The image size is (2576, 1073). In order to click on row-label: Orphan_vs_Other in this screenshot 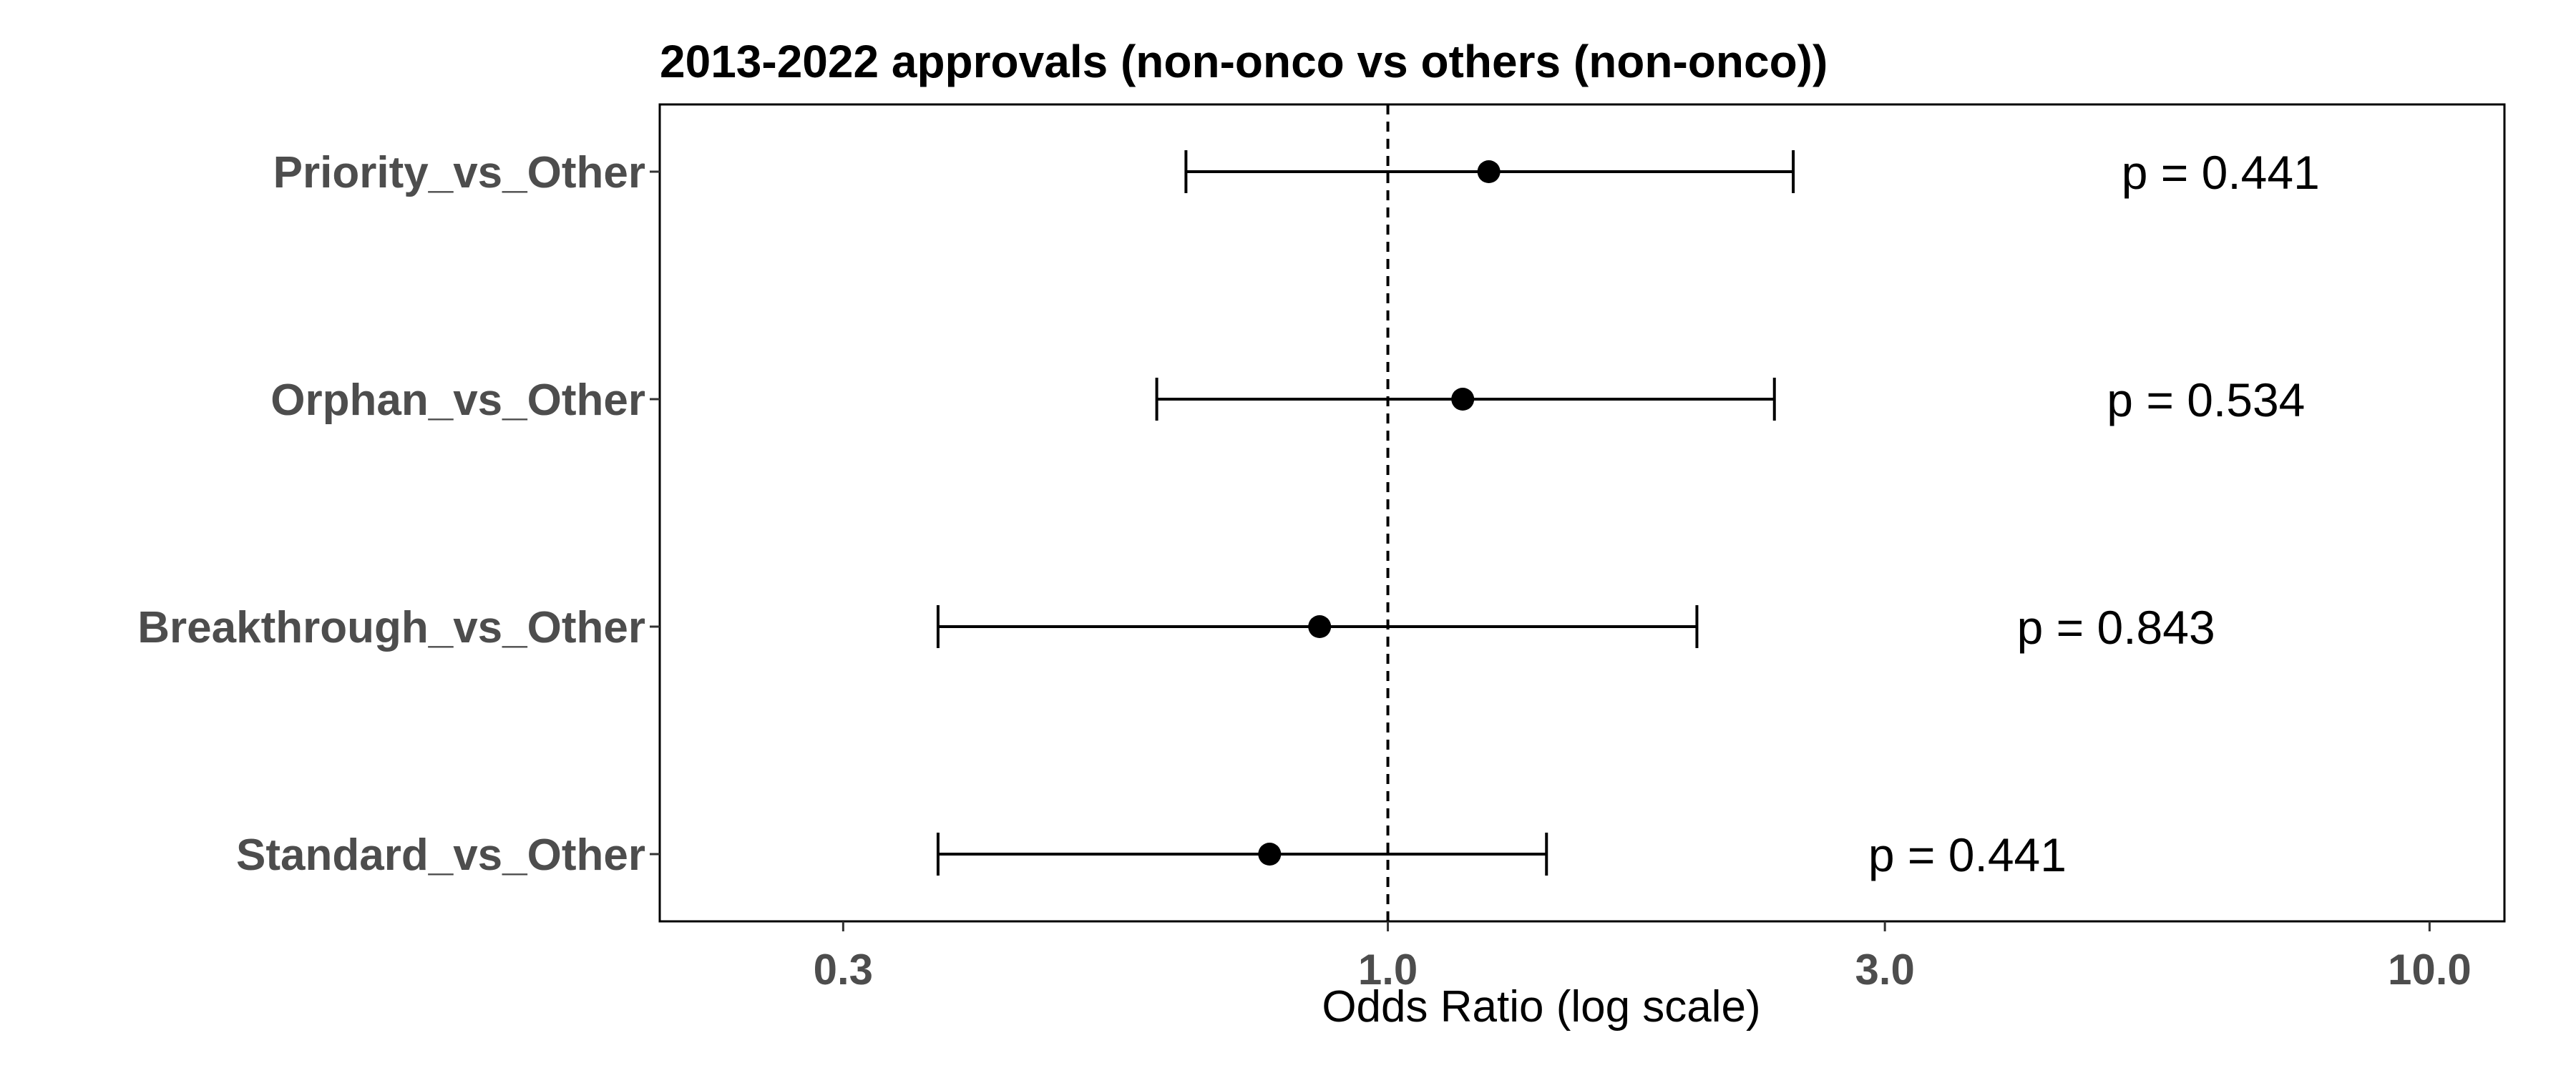, I will do `click(457, 401)`.